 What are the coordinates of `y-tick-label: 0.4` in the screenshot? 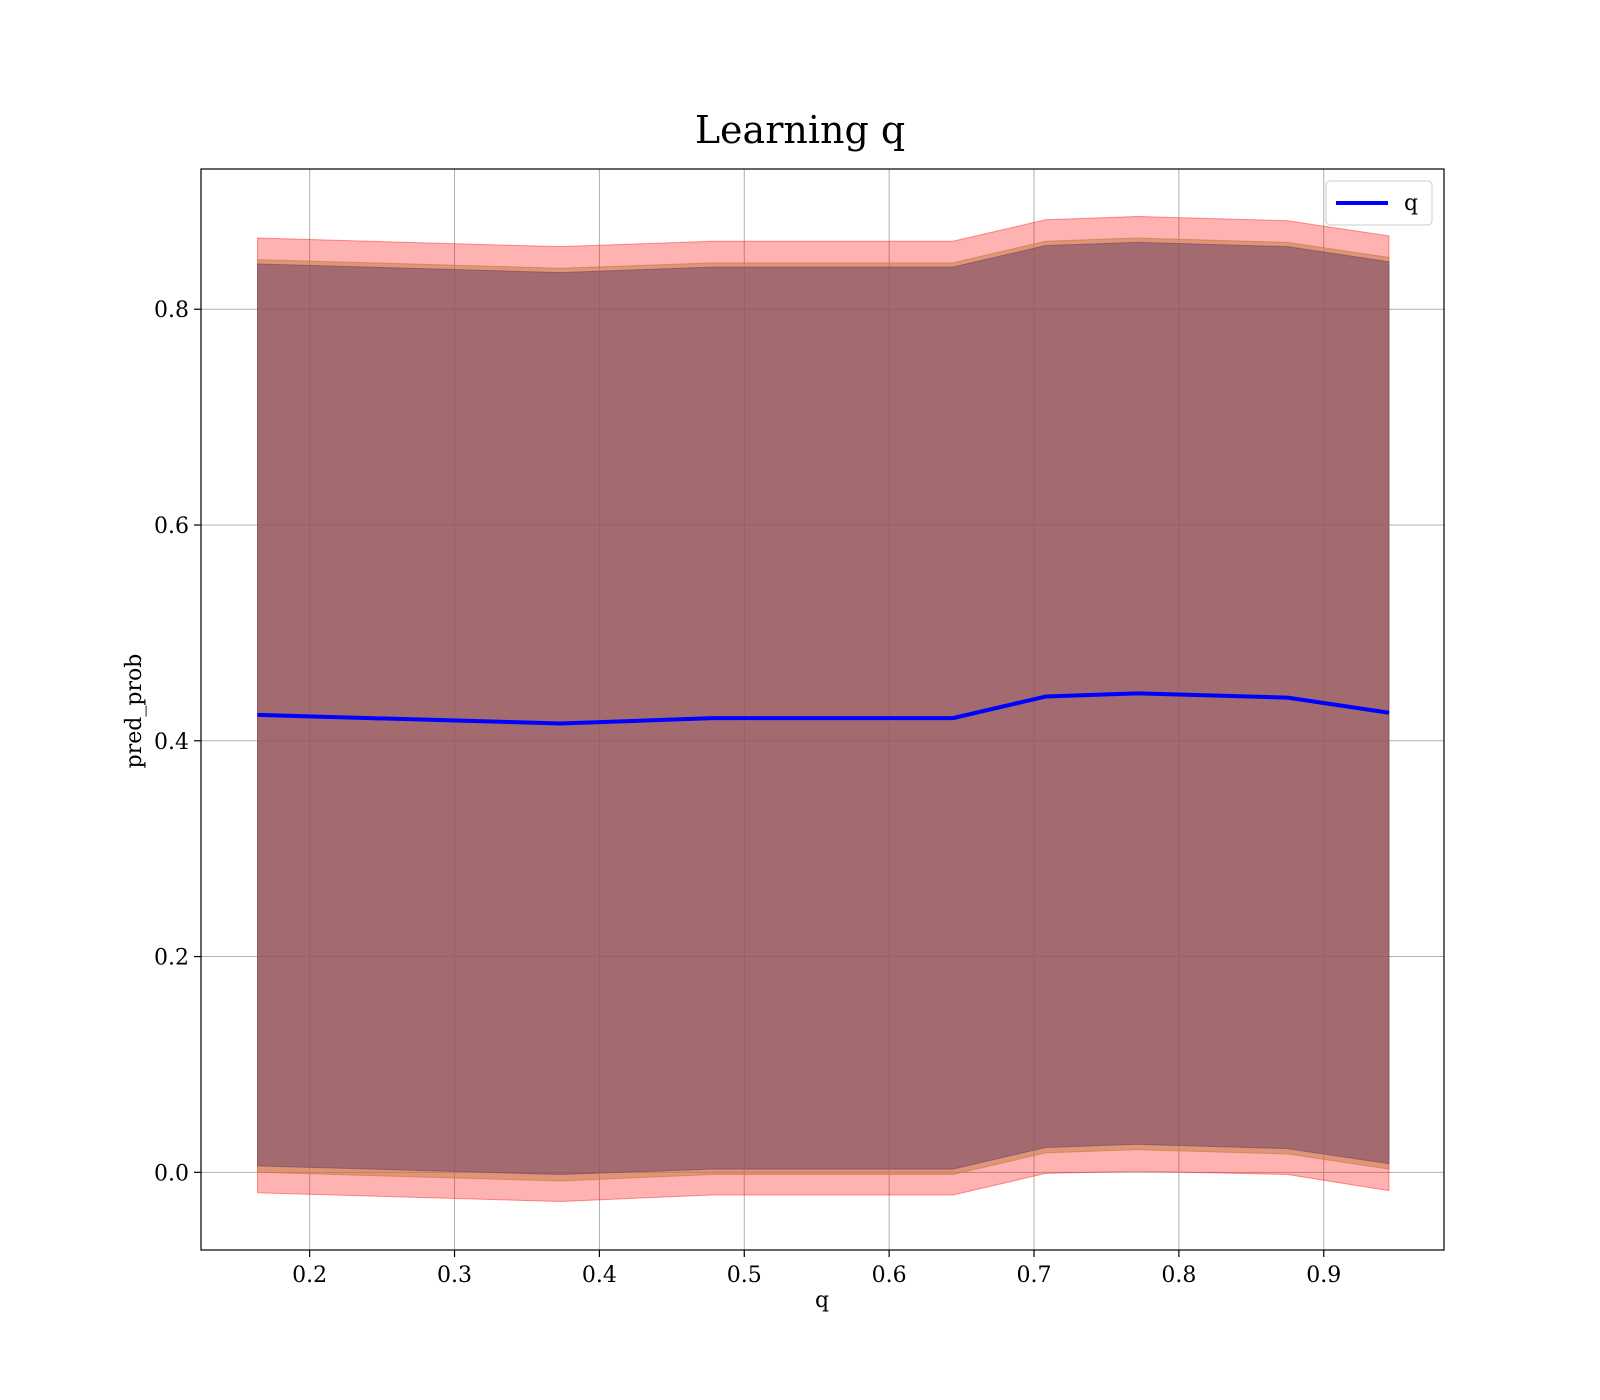 It's located at (171, 742).